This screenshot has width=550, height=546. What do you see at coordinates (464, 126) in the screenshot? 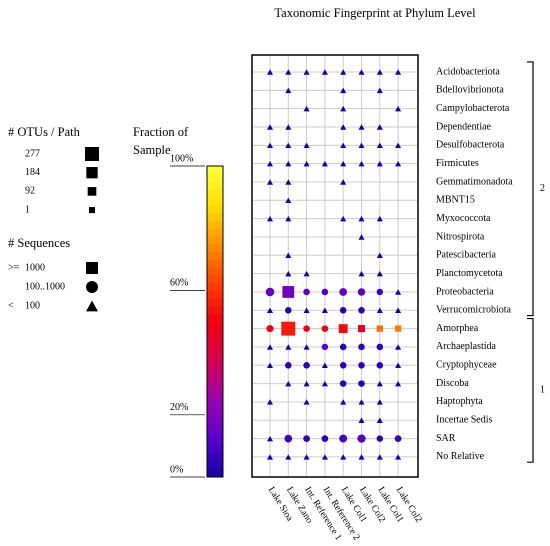
I see `row-label: Dependentiae` at bounding box center [464, 126].